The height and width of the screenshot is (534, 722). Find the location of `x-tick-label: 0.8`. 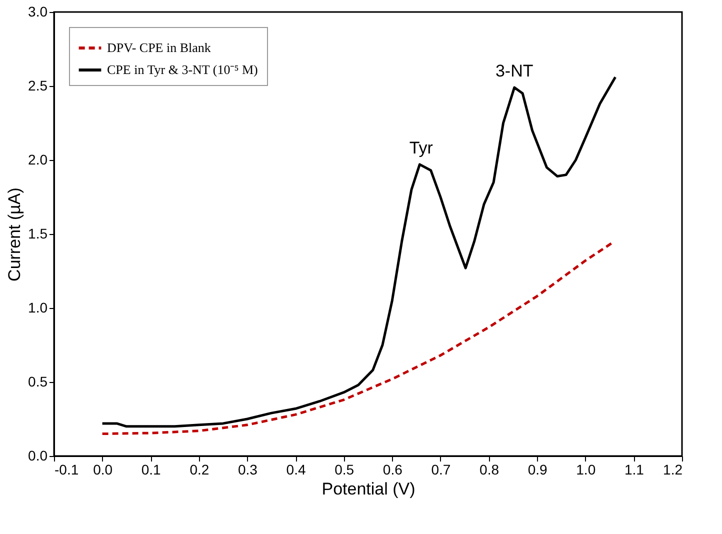

x-tick-label: 0.8 is located at coordinates (490, 470).